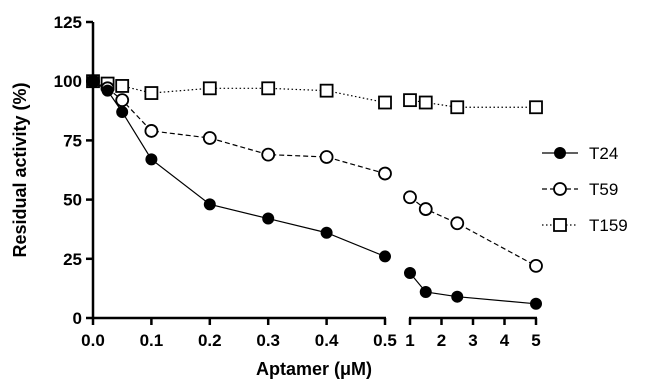 The height and width of the screenshot is (383, 649). I want to click on y-axis-title: Residual activity (%), so click(20, 169).